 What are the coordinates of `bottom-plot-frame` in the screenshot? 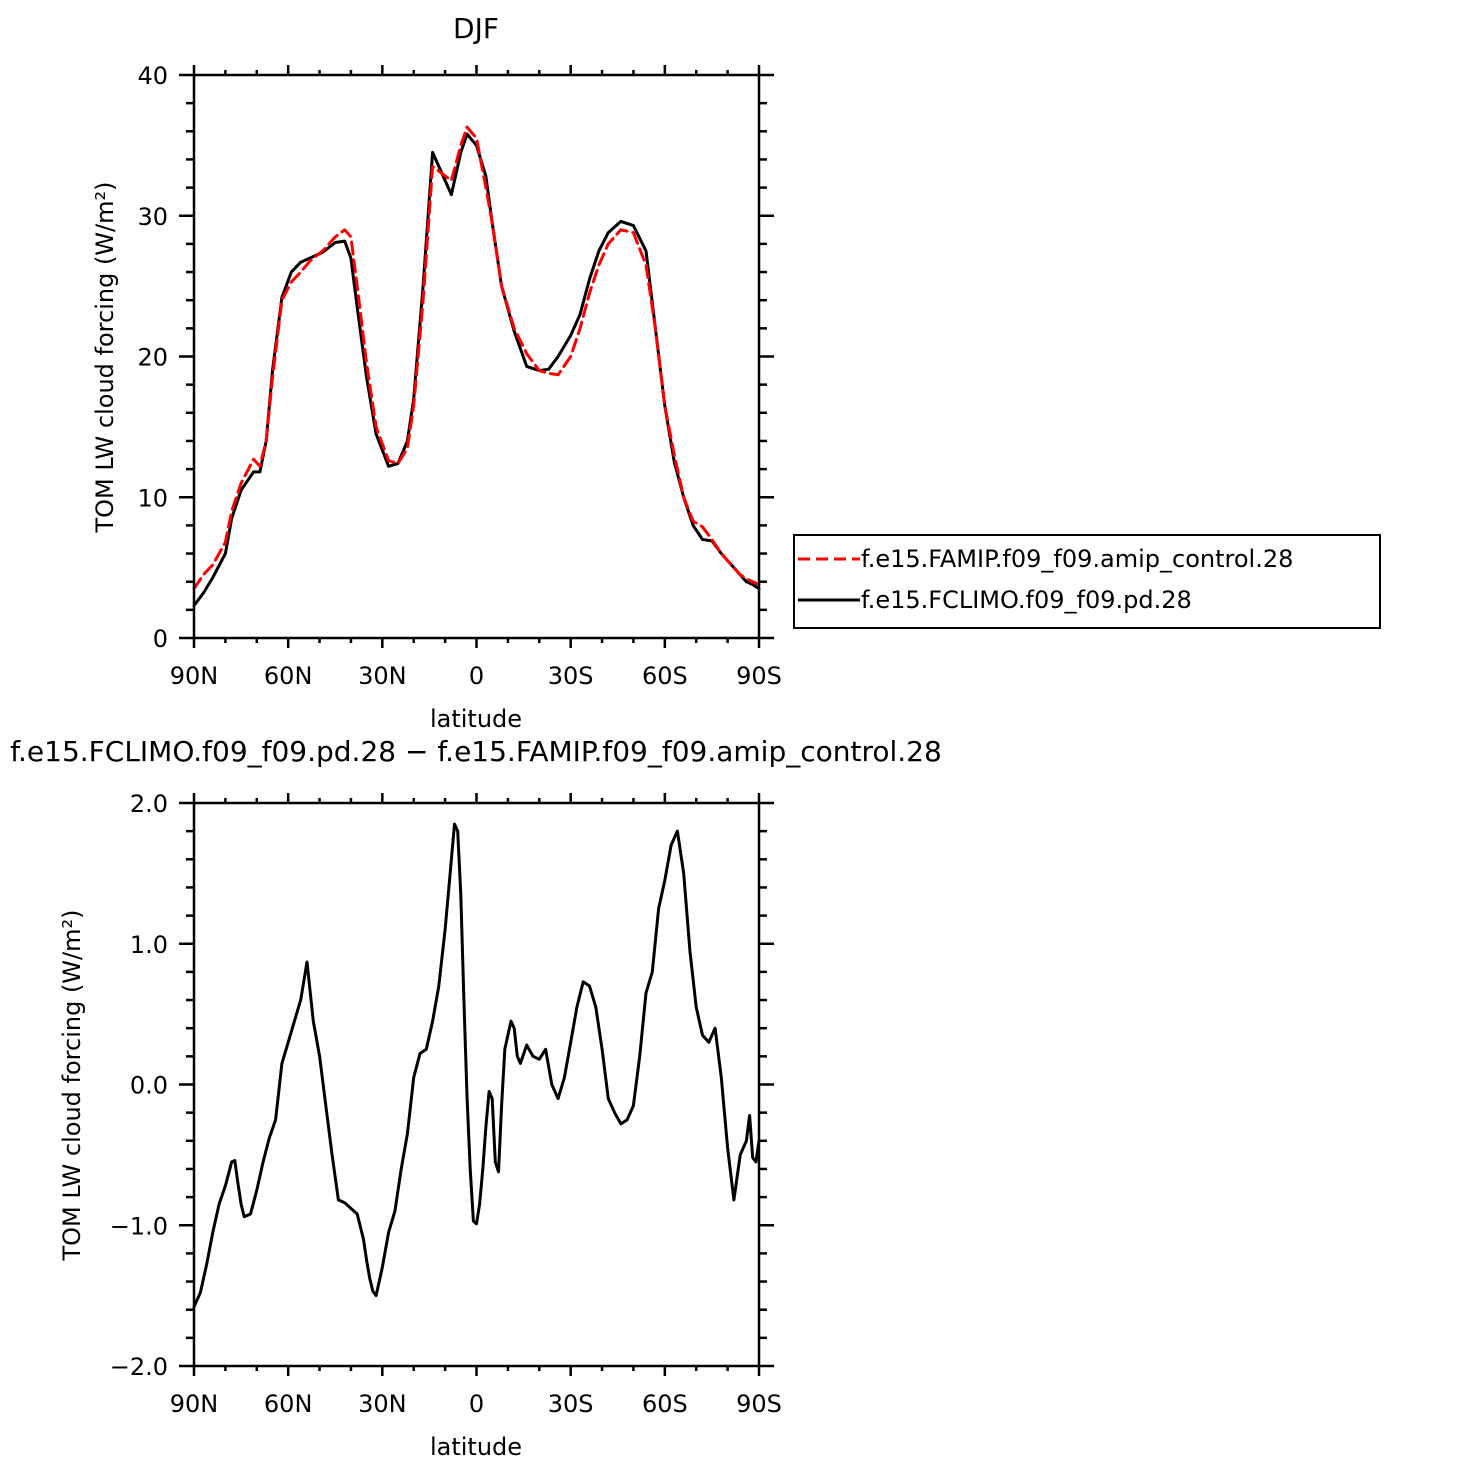 It's located at (476, 1084).